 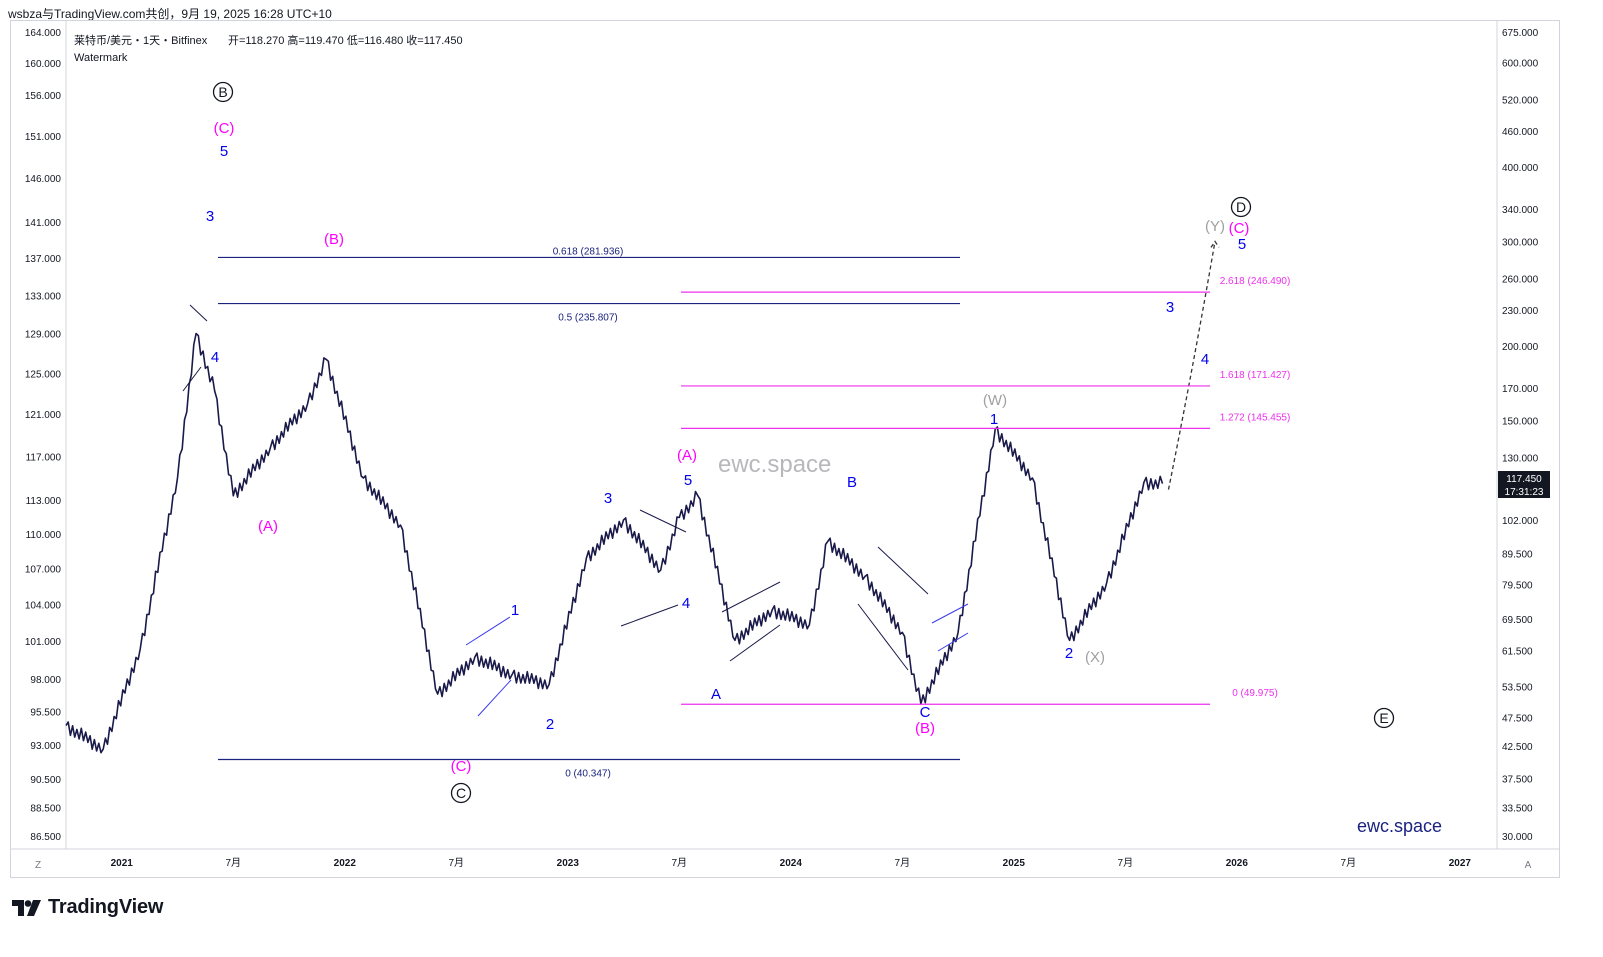 I want to click on left-axis-tick: 113.000, so click(x=44, y=501).